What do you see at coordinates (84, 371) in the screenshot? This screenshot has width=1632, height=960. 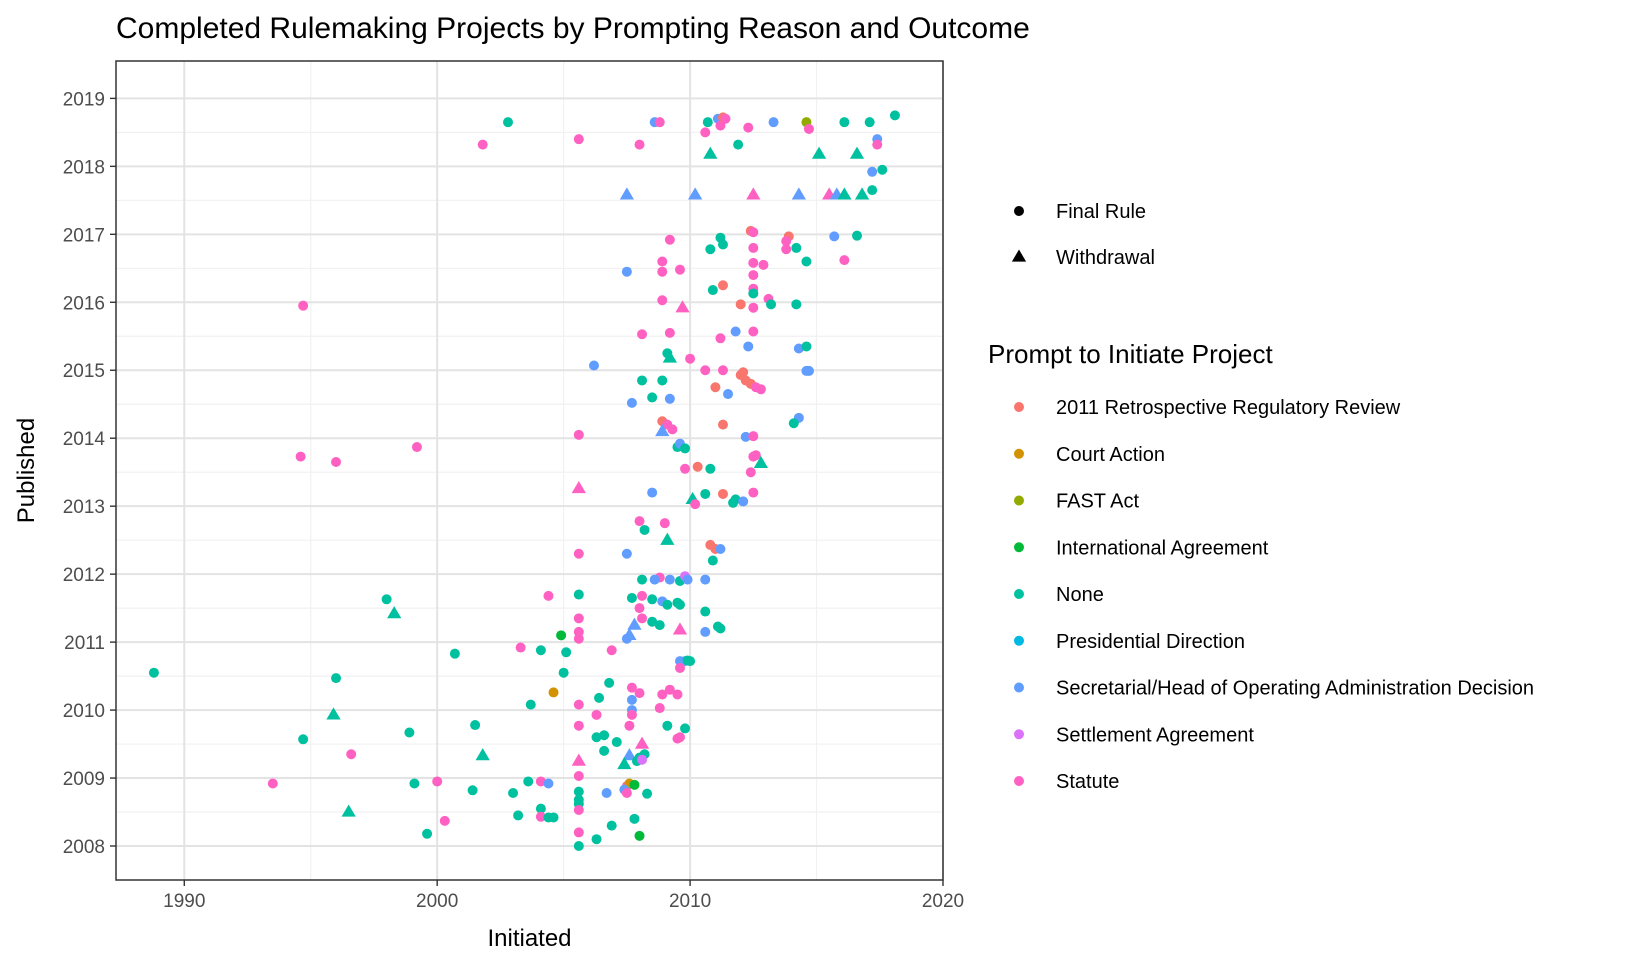 I see `y-tick-label: 2015` at bounding box center [84, 371].